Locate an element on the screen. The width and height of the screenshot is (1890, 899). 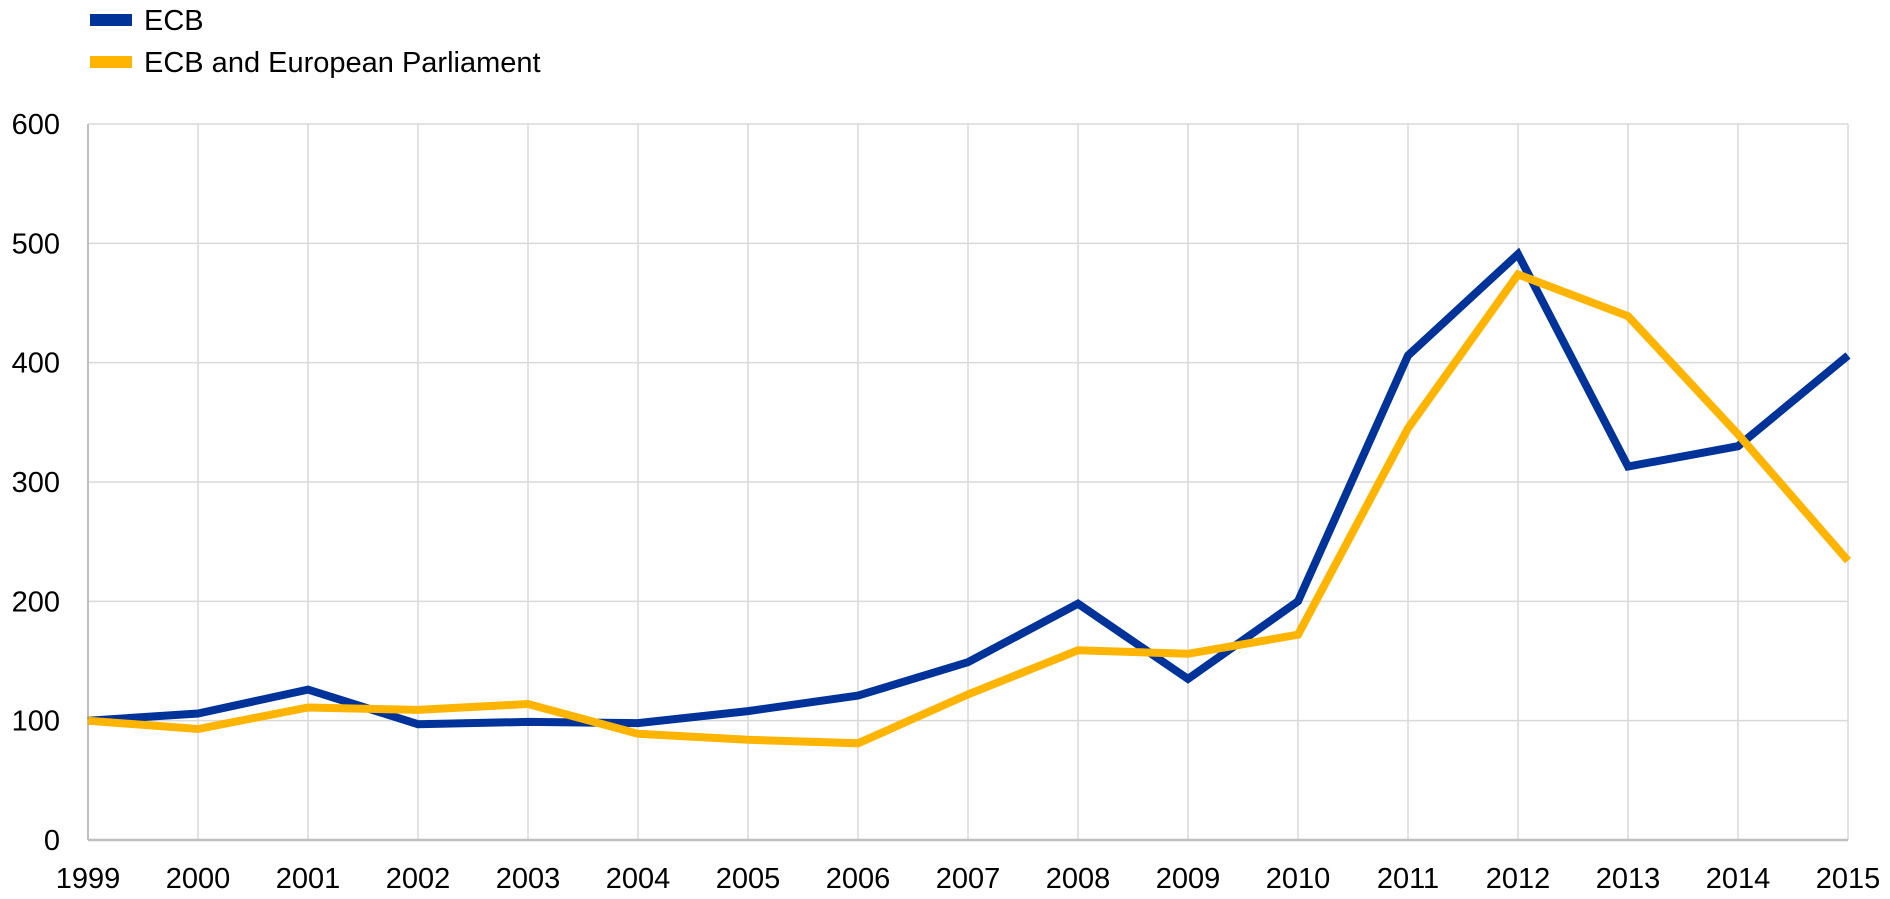
x-tick-label: 2015 is located at coordinates (1848, 879).